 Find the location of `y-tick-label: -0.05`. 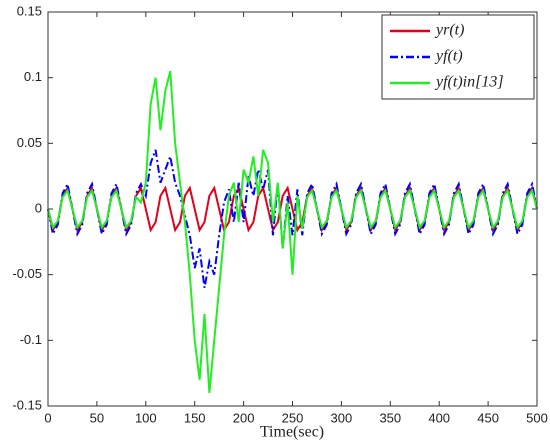

y-tick-label: -0.05 is located at coordinates (27, 273).